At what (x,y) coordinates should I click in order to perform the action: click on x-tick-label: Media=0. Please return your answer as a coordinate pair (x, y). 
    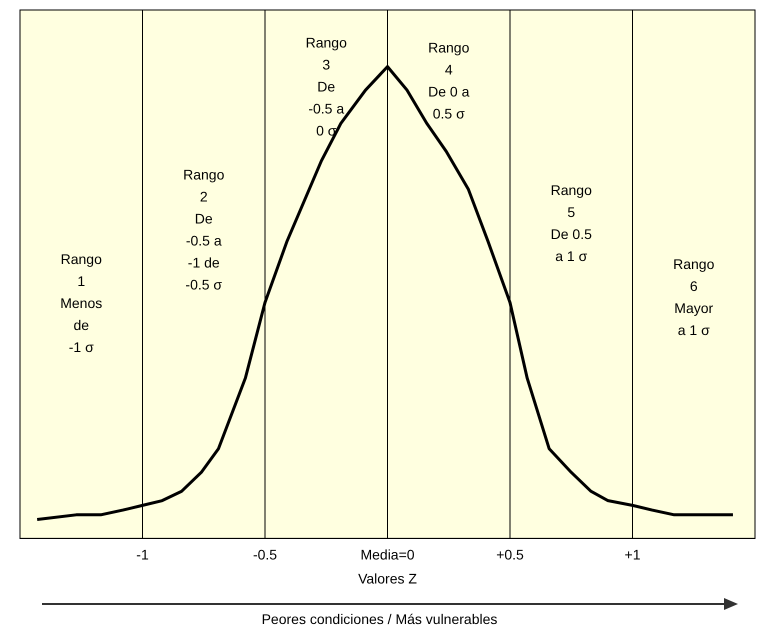
    Looking at the image, I should click on (387, 554).